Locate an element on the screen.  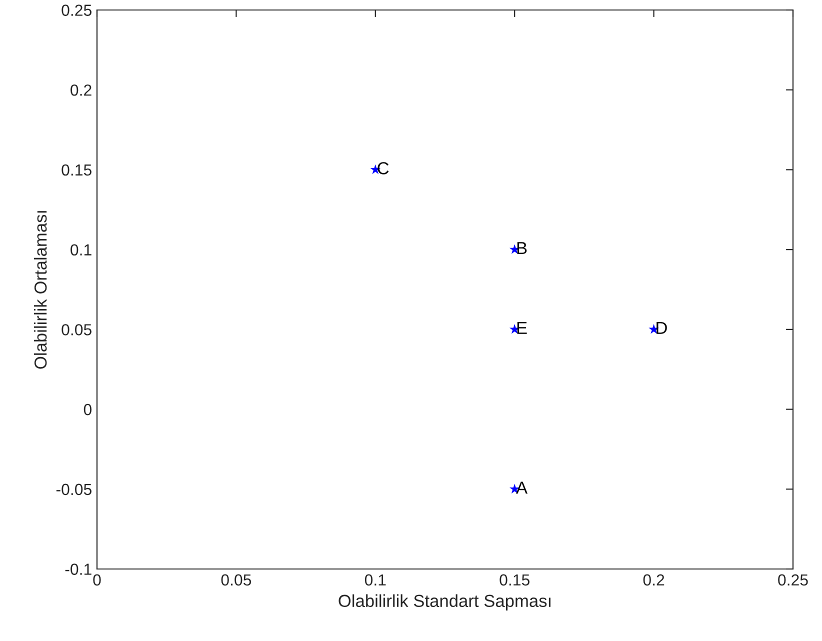
annotation: A is located at coordinates (522, 488).